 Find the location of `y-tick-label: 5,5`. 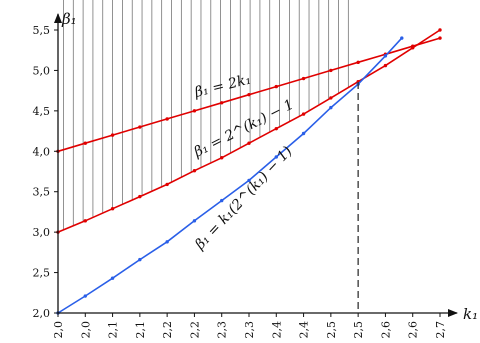

y-tick-label: 5,5 is located at coordinates (42, 30).